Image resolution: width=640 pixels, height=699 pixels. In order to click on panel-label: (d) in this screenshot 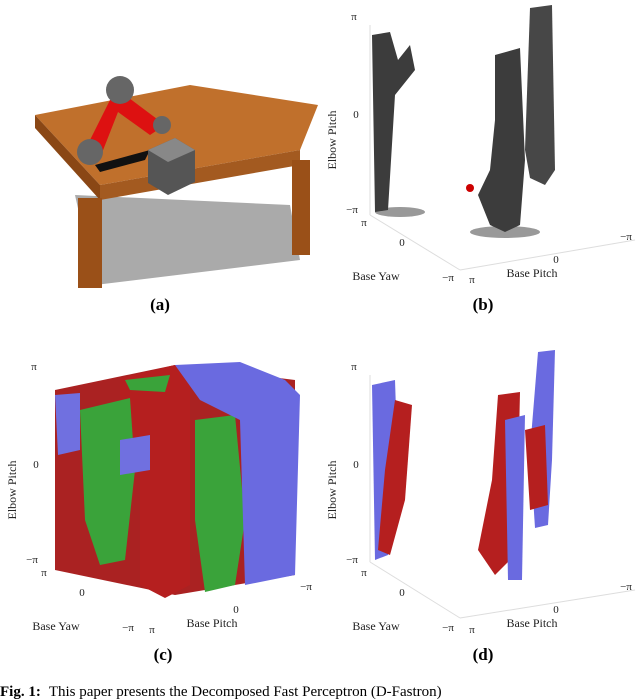, I will do `click(483, 654)`.